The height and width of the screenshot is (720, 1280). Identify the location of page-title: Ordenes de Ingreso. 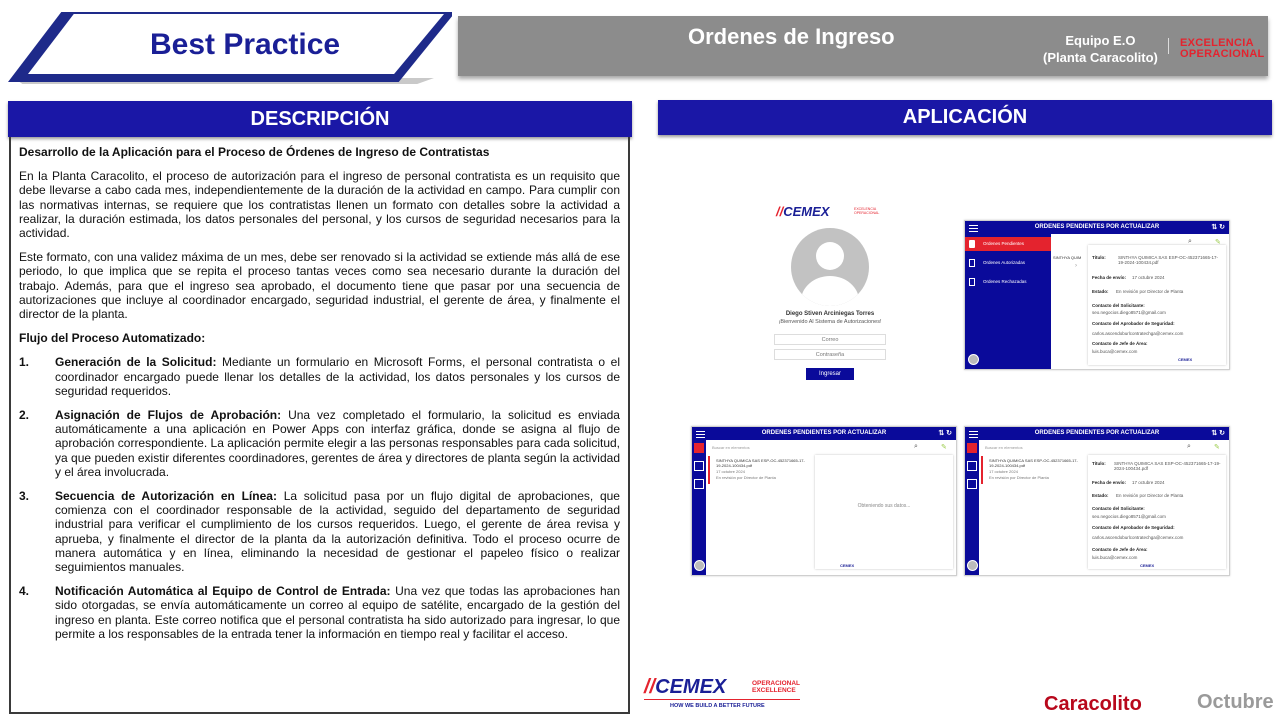
(791, 36).